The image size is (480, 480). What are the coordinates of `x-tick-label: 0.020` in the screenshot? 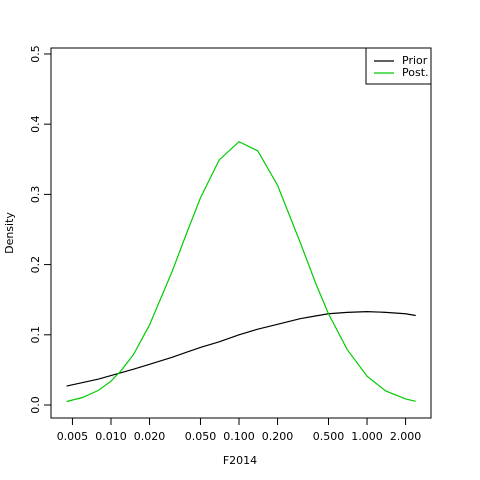 It's located at (150, 436).